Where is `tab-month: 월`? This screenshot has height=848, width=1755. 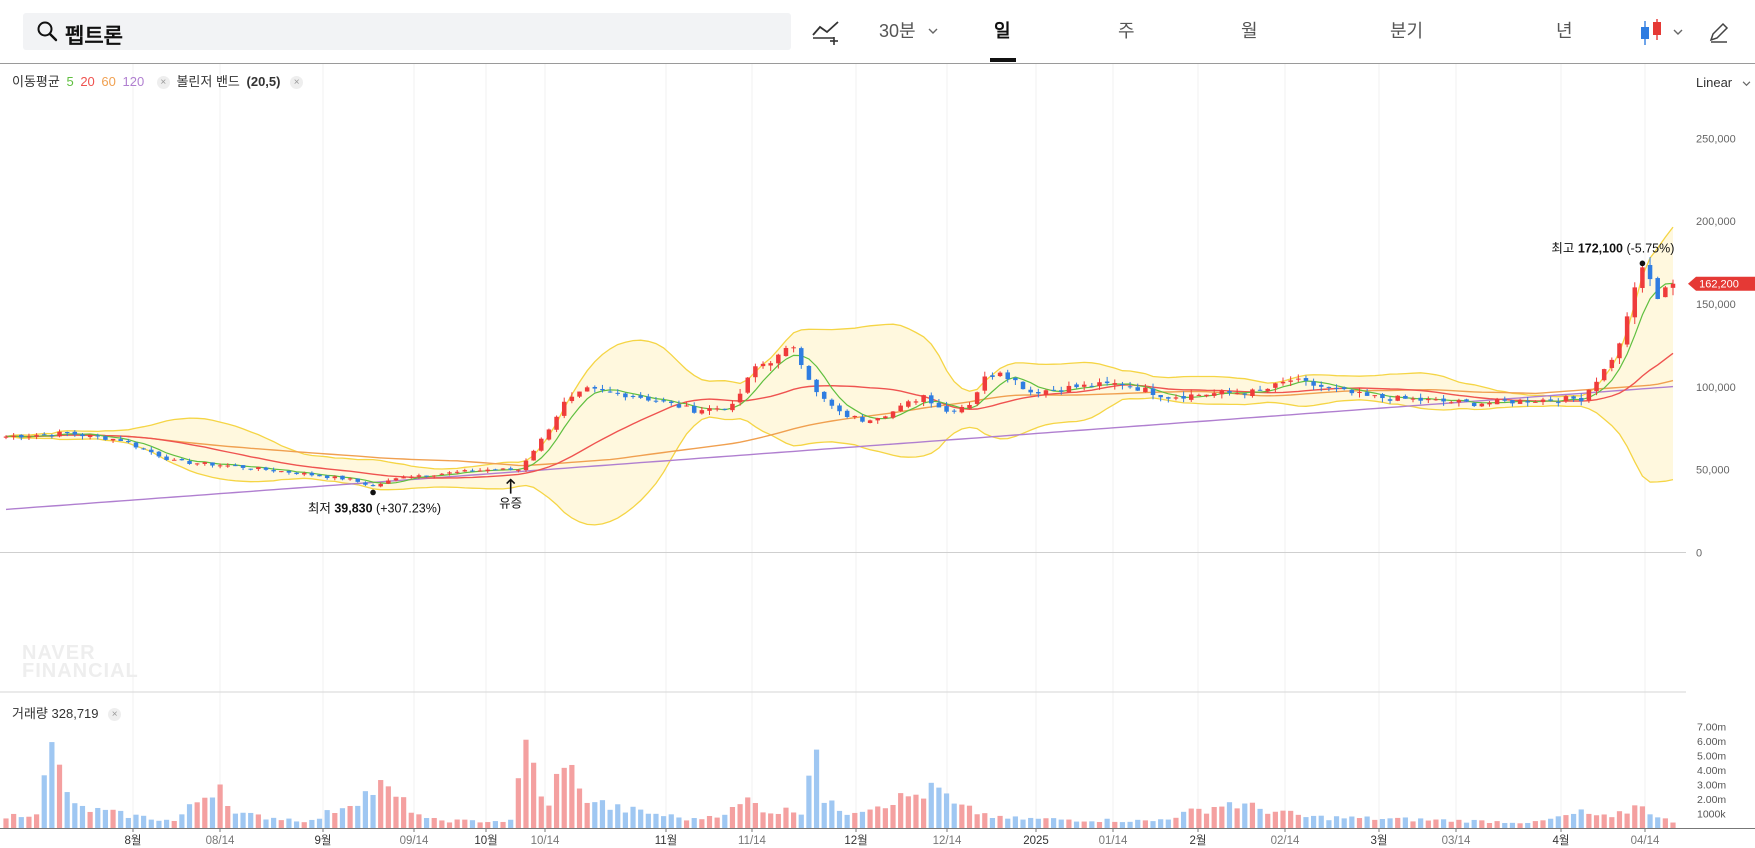 tab-month: 월 is located at coordinates (1249, 31).